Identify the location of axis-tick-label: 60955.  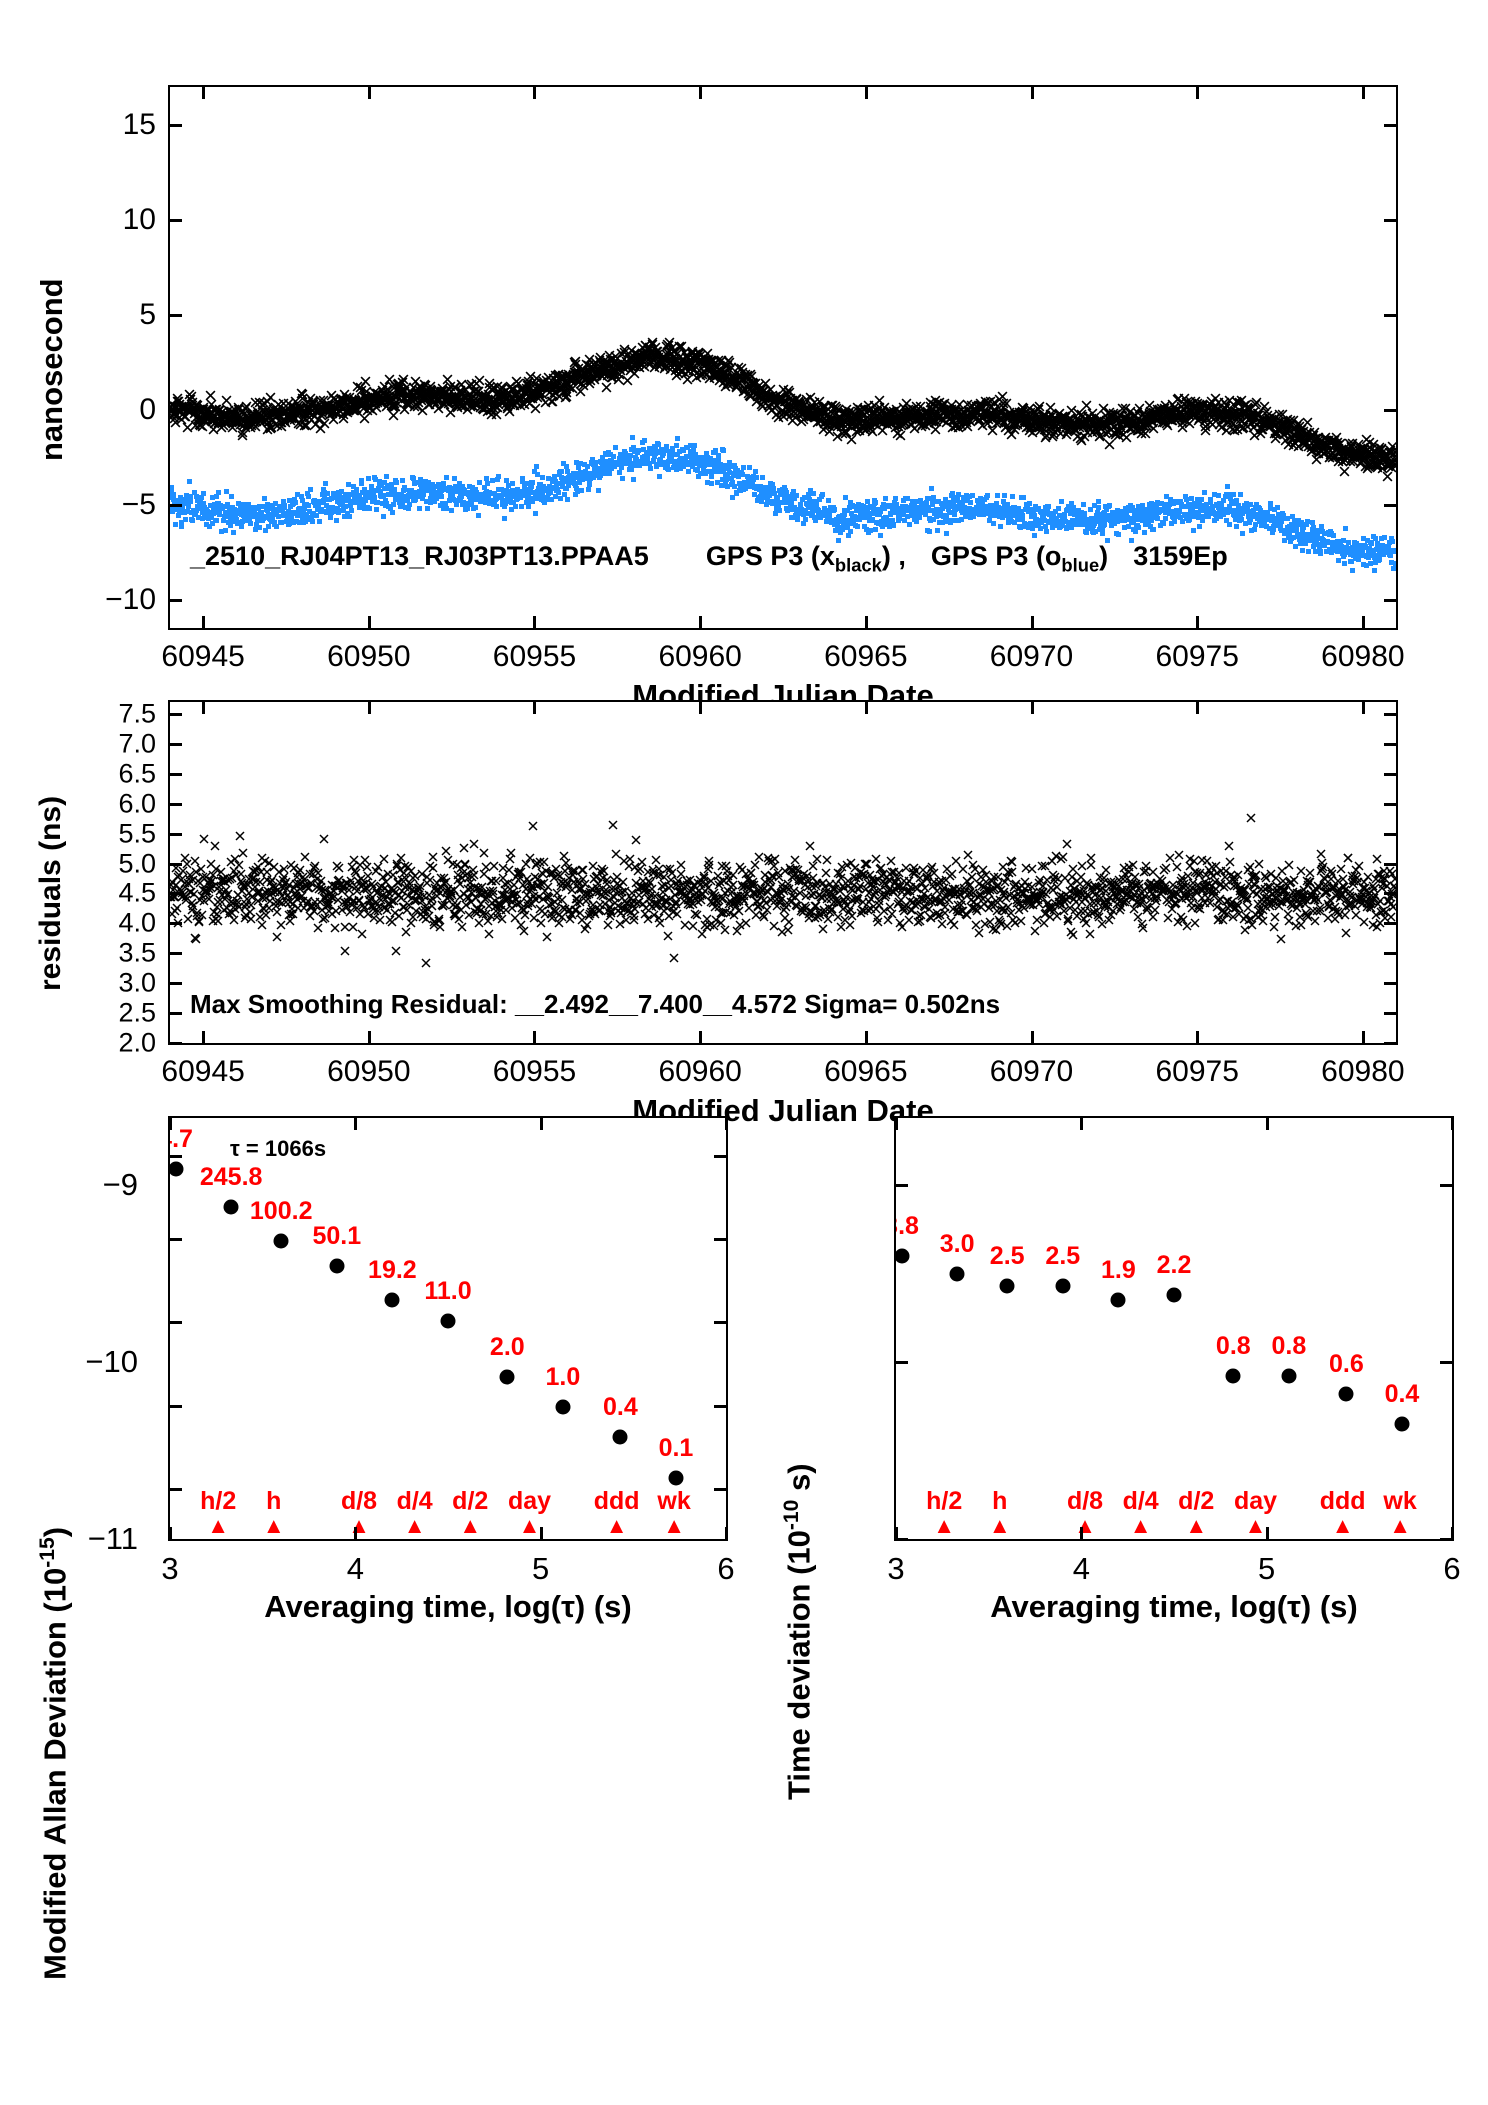
(534, 656).